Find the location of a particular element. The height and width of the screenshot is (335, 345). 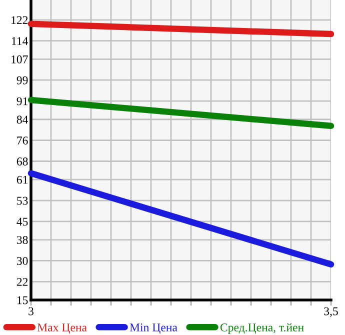

y-tick-label: 84 is located at coordinates (22, 120).